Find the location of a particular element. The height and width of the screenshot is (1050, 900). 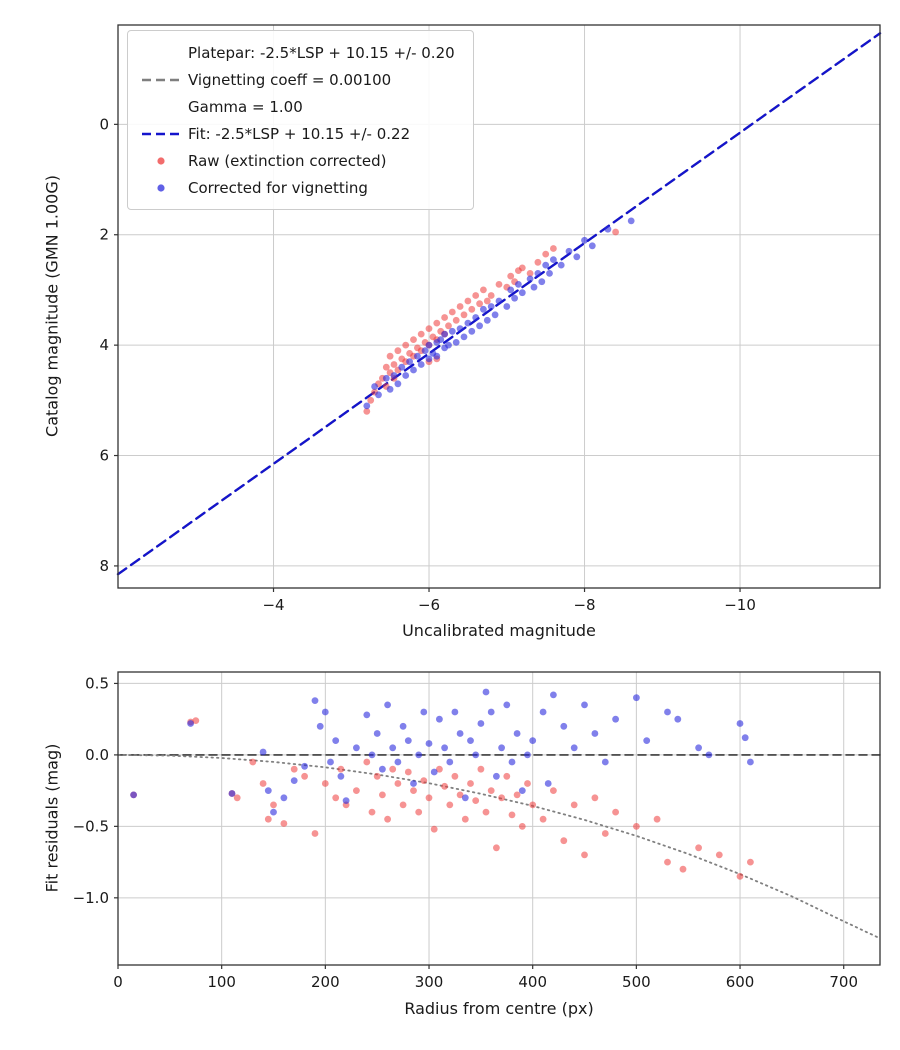

legend-row-platepar: Platepar: -2.5*LSP + 10.15 +/- 0.20 is located at coordinates (296, 52).